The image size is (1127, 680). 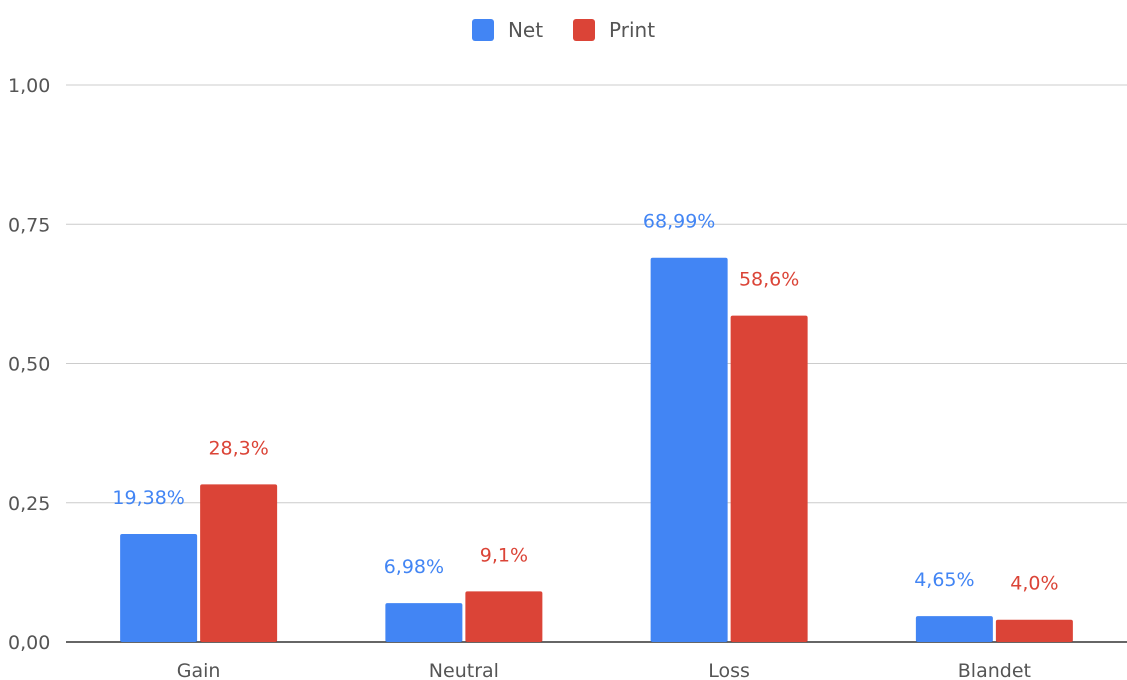 I want to click on legend-item-net: Net, so click(x=507, y=30).